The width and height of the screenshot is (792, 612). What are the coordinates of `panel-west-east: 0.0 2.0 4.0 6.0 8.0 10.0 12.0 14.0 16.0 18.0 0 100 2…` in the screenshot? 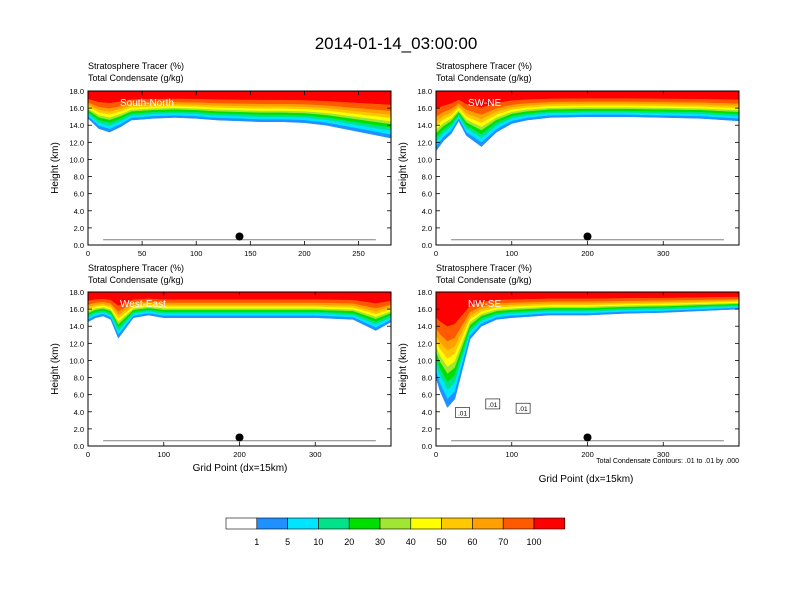 It's located at (230, 373).